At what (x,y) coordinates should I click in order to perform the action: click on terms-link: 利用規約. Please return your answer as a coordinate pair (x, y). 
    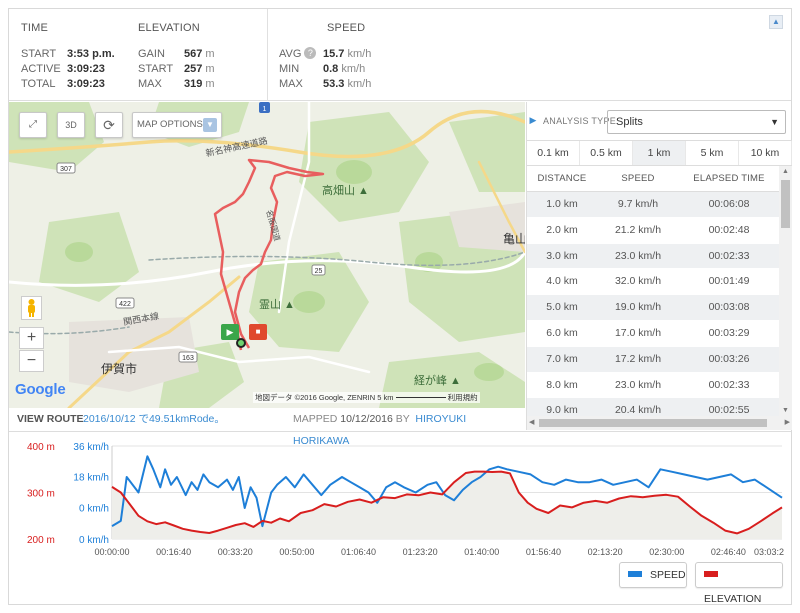
    Looking at the image, I should click on (462, 397).